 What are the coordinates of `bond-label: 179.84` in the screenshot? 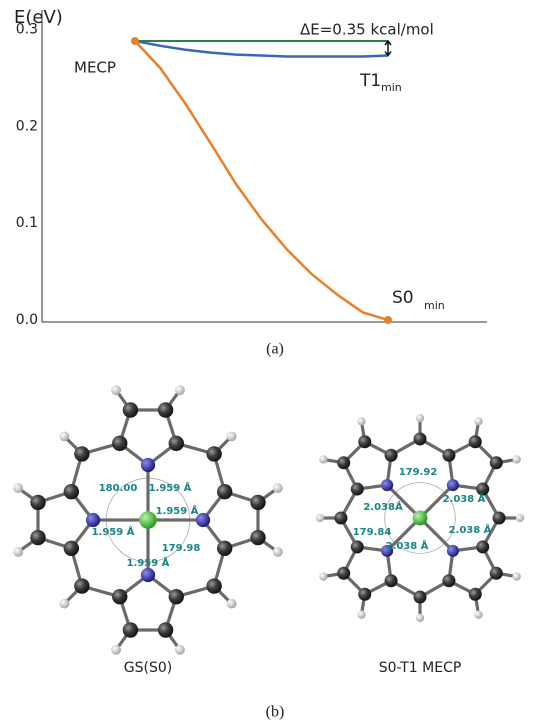 It's located at (372, 532).